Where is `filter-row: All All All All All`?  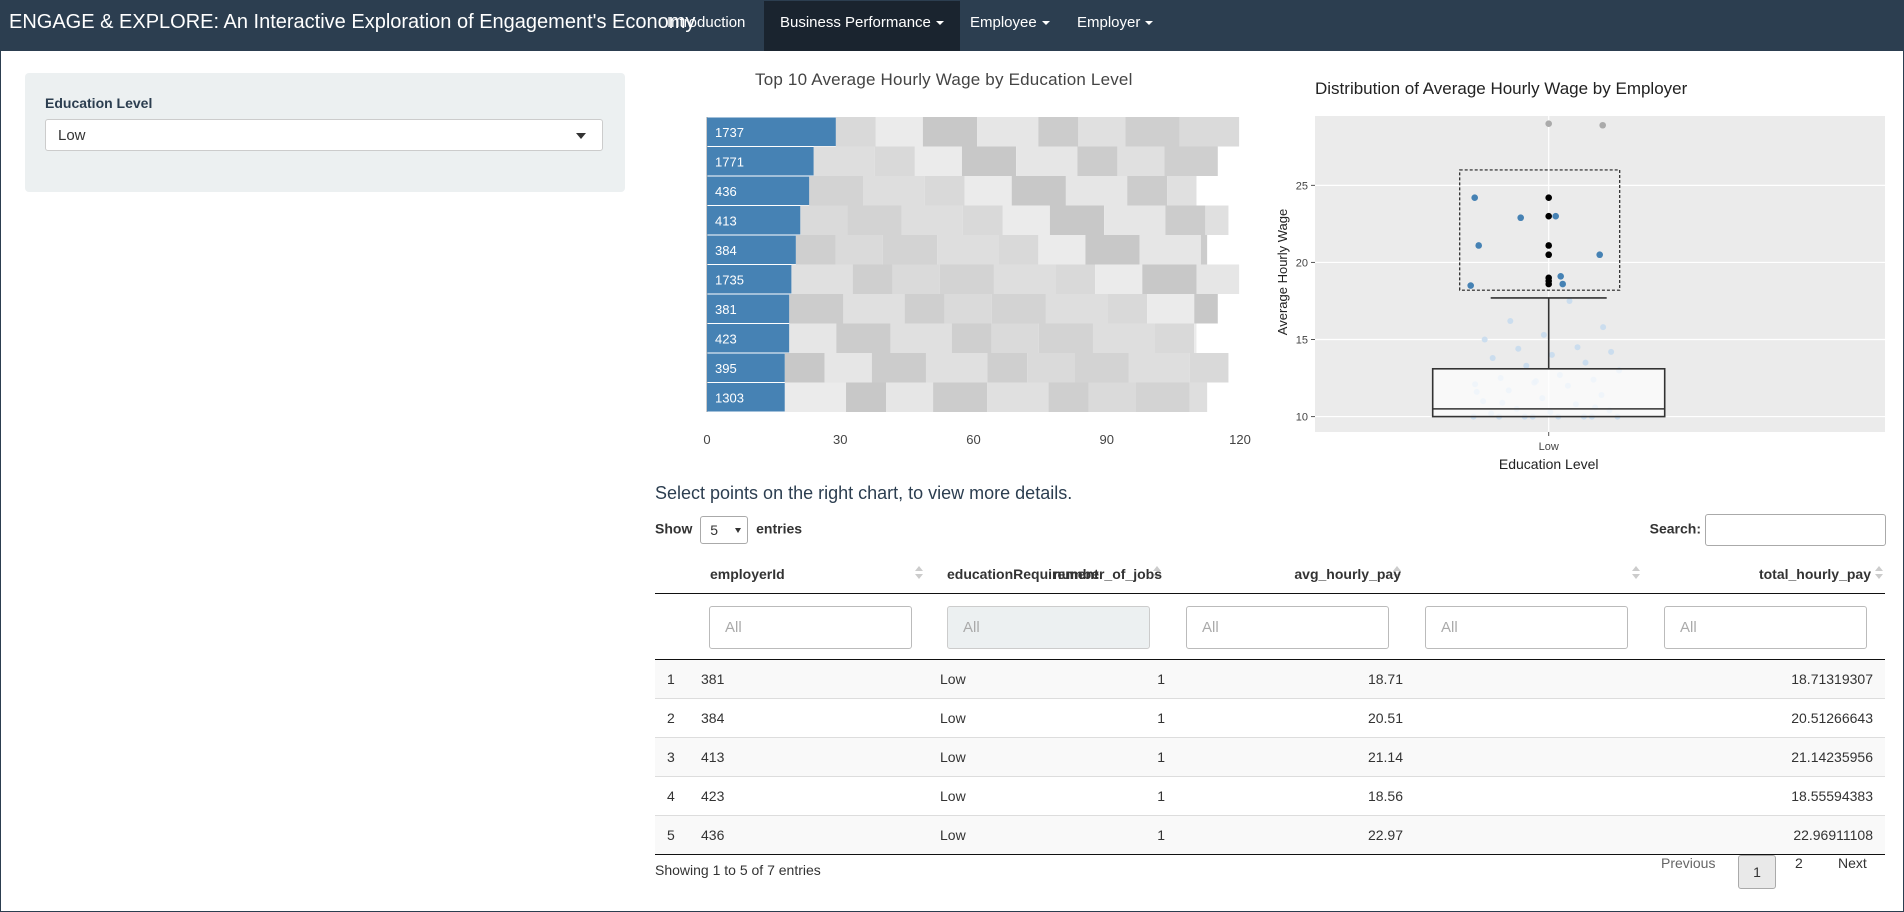
filter-row: All All All All All is located at coordinates (1270, 627).